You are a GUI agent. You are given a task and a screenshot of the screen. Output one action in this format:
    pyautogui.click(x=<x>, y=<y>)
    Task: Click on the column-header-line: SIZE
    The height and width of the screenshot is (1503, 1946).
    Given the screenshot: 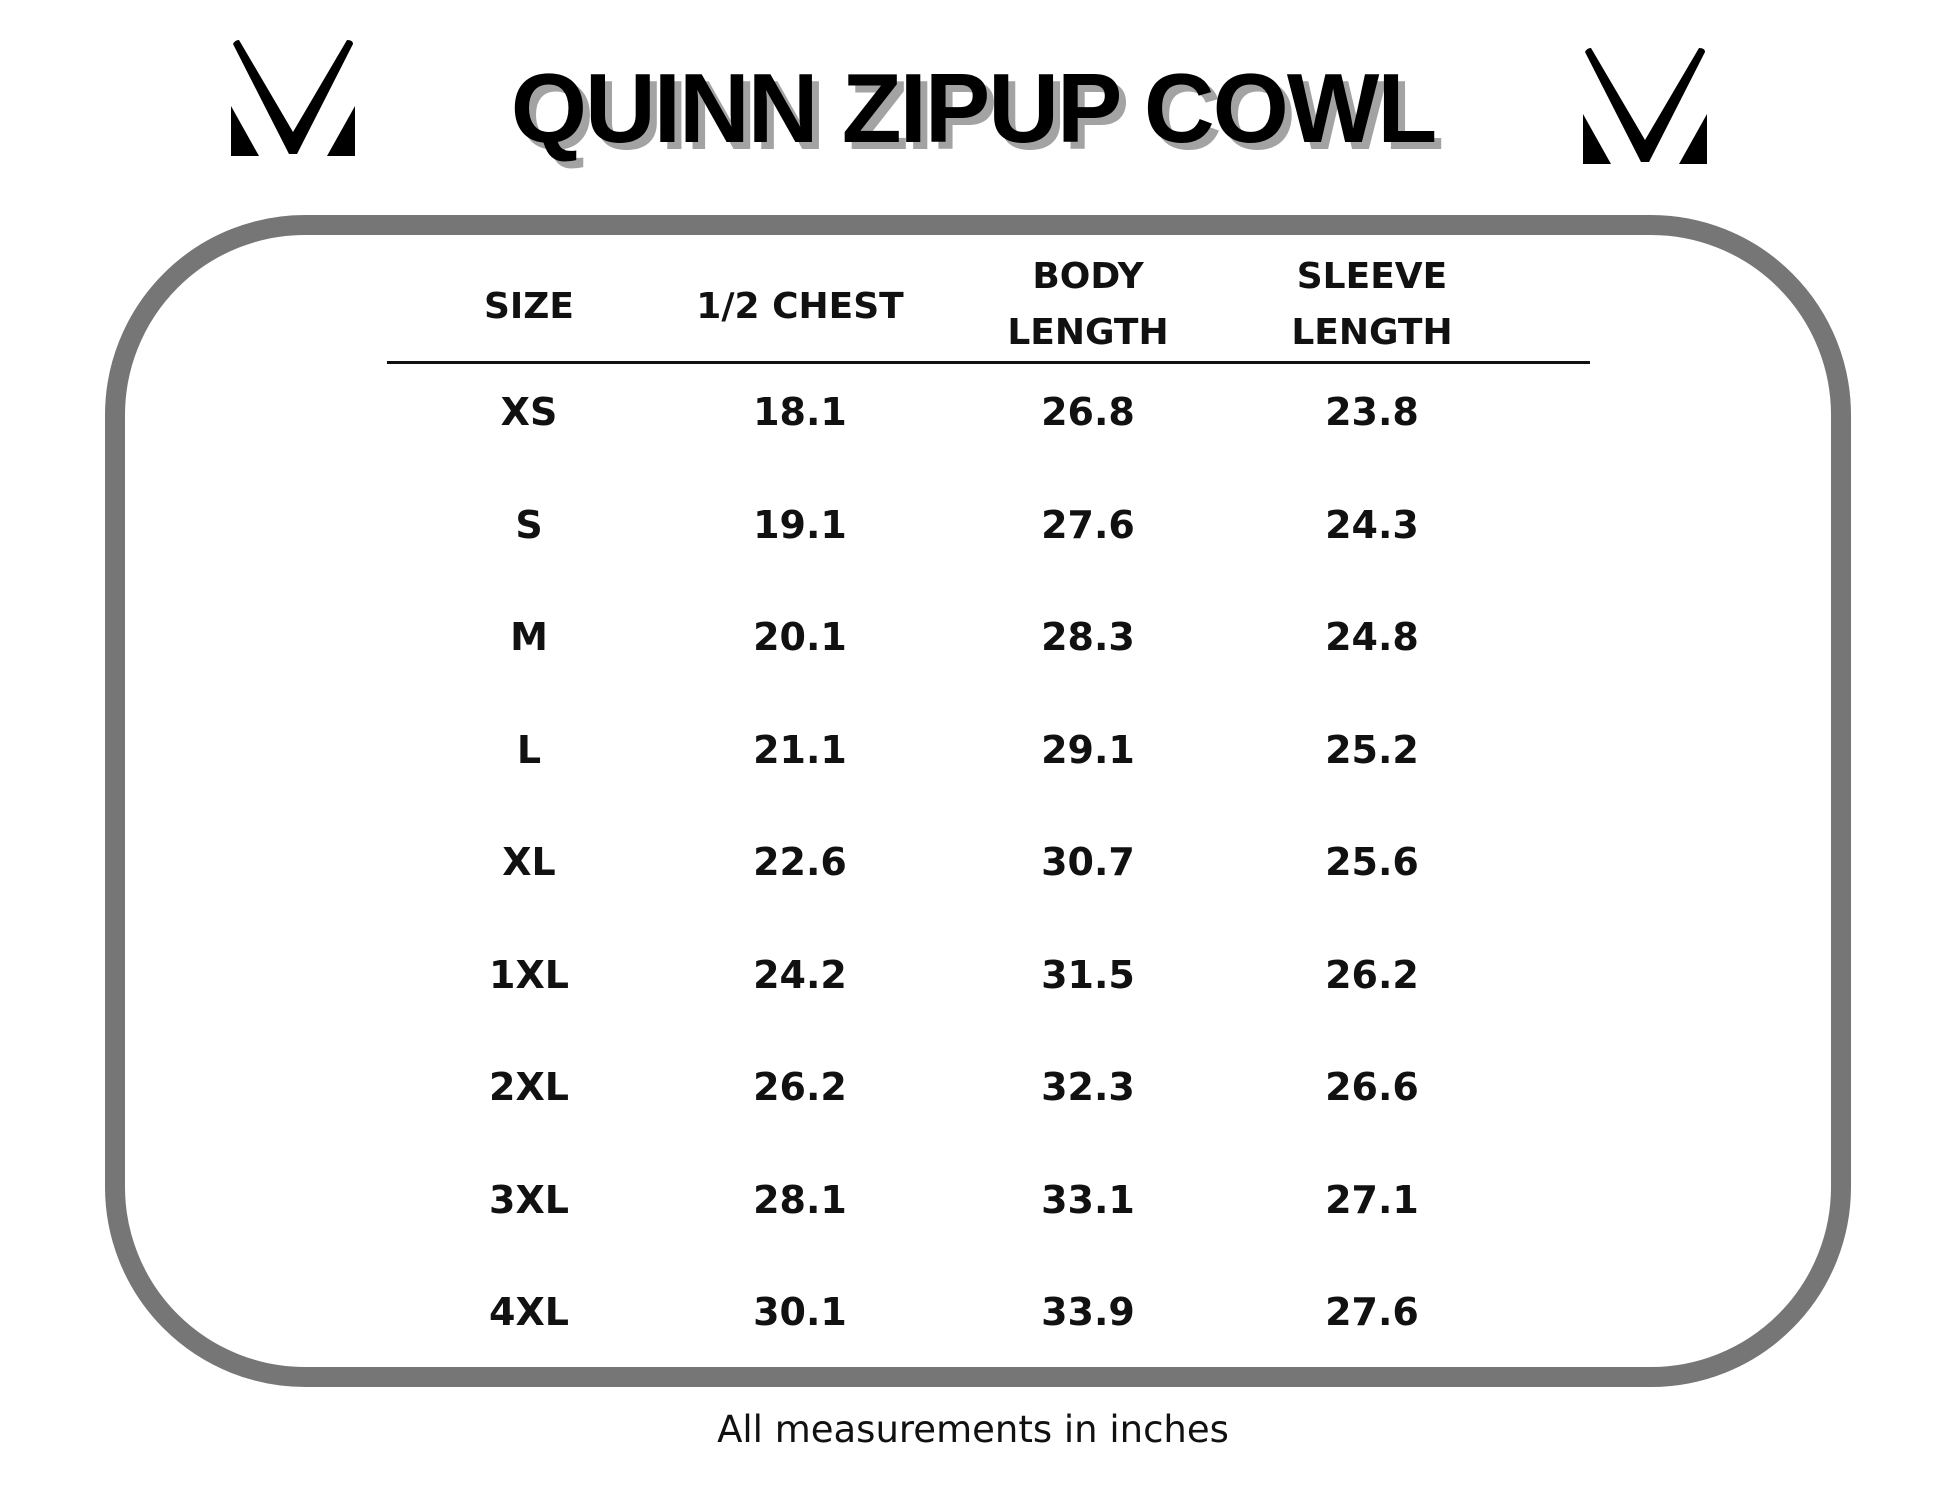 What is the action you would take?
    pyautogui.click(x=529, y=306)
    